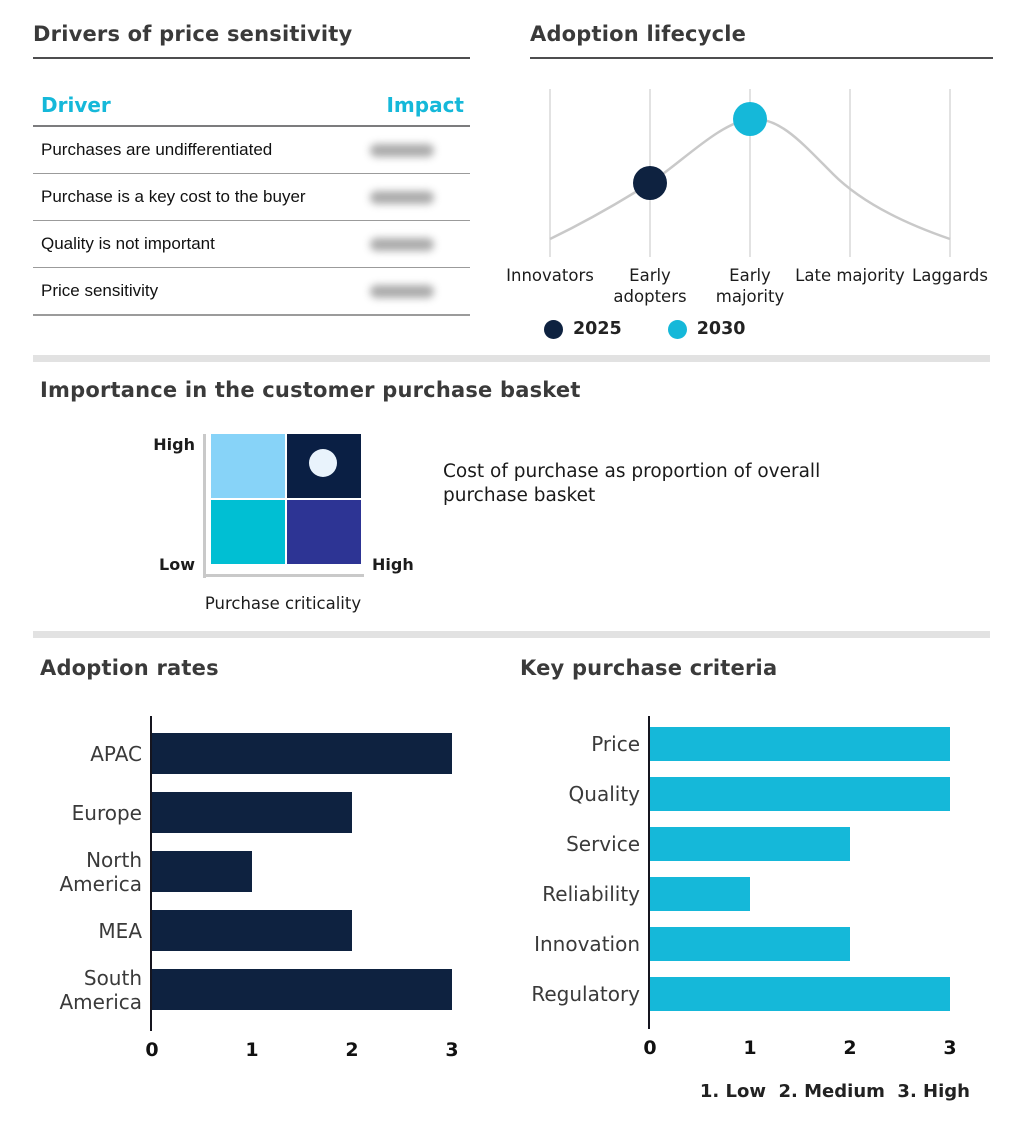  Describe the element at coordinates (252, 1050) in the screenshot. I see `tick-label: 1` at that location.